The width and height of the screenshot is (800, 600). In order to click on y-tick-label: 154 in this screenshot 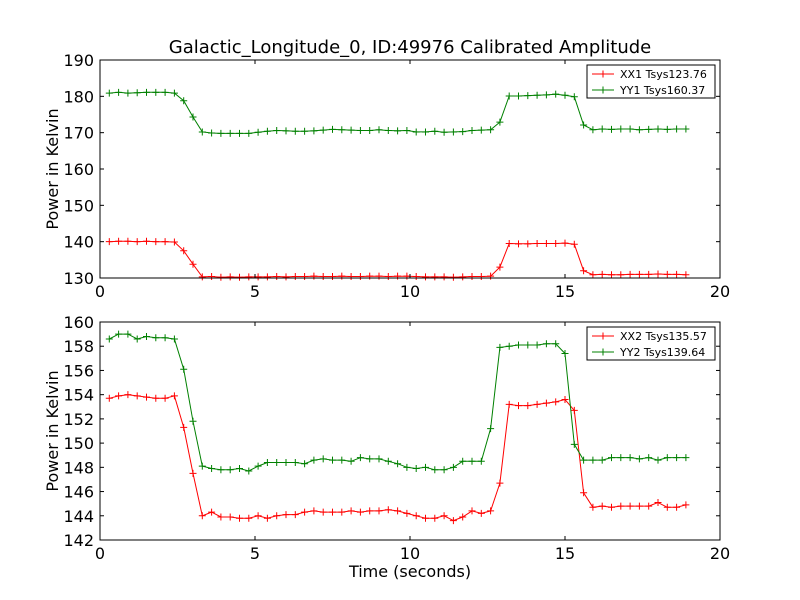, I will do `click(78, 395)`.